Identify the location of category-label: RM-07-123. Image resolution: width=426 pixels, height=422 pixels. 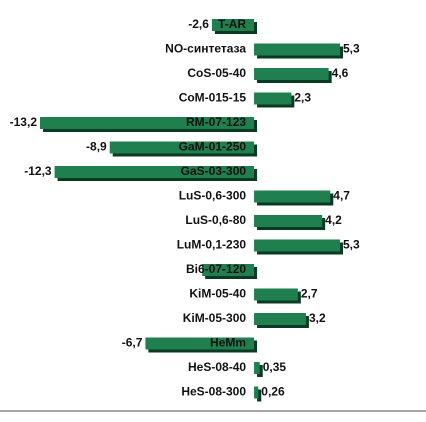
(216, 122).